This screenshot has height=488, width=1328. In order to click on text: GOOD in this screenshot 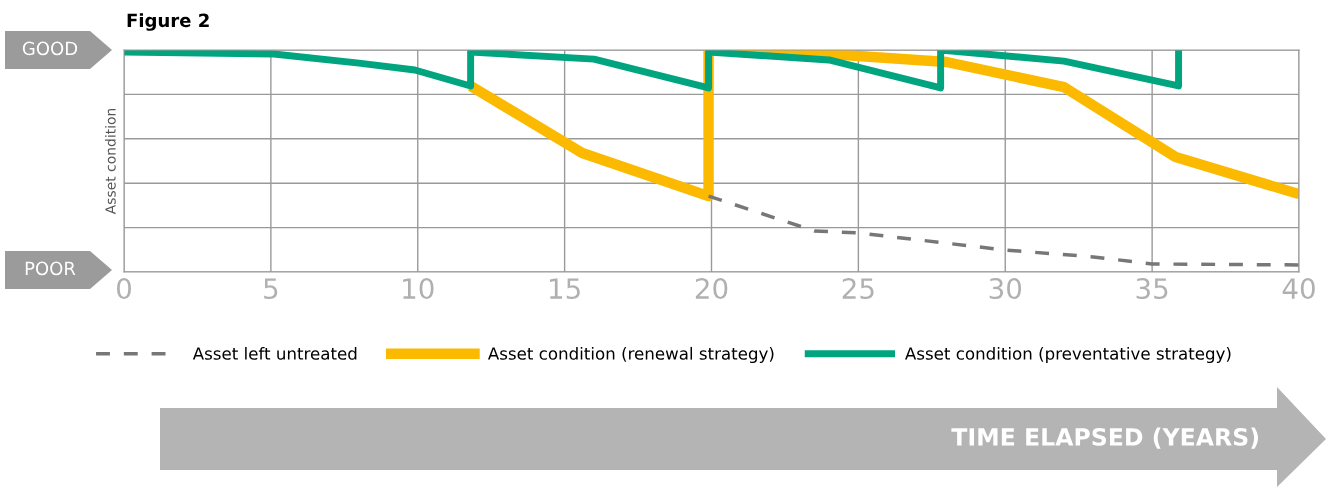, I will do `click(50, 48)`.